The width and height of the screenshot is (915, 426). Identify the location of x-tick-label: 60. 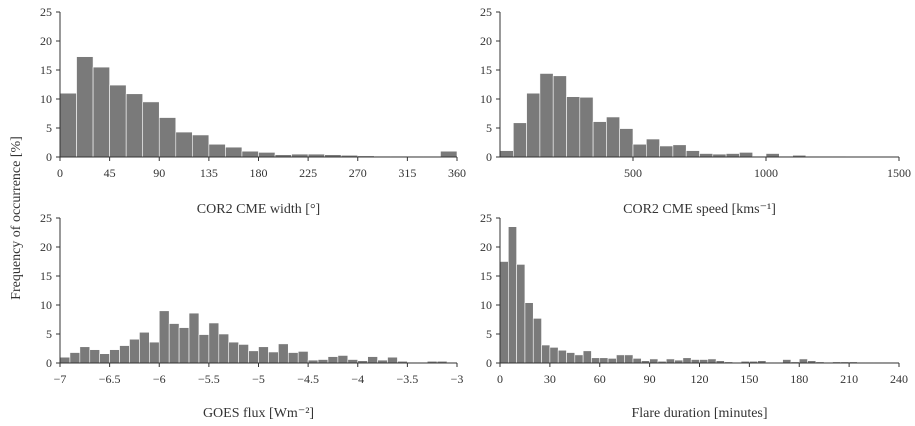
(600, 379).